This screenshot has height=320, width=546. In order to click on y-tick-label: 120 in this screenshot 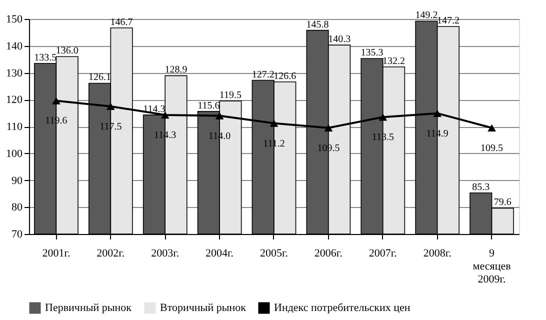, I will do `click(14, 100)`.